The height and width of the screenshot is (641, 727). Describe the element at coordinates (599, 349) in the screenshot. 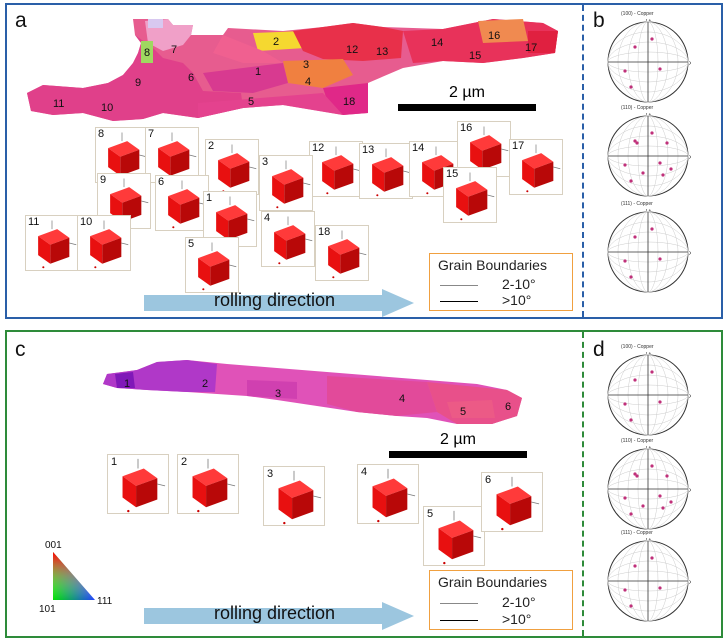

I see `panel-d-label: d` at that location.